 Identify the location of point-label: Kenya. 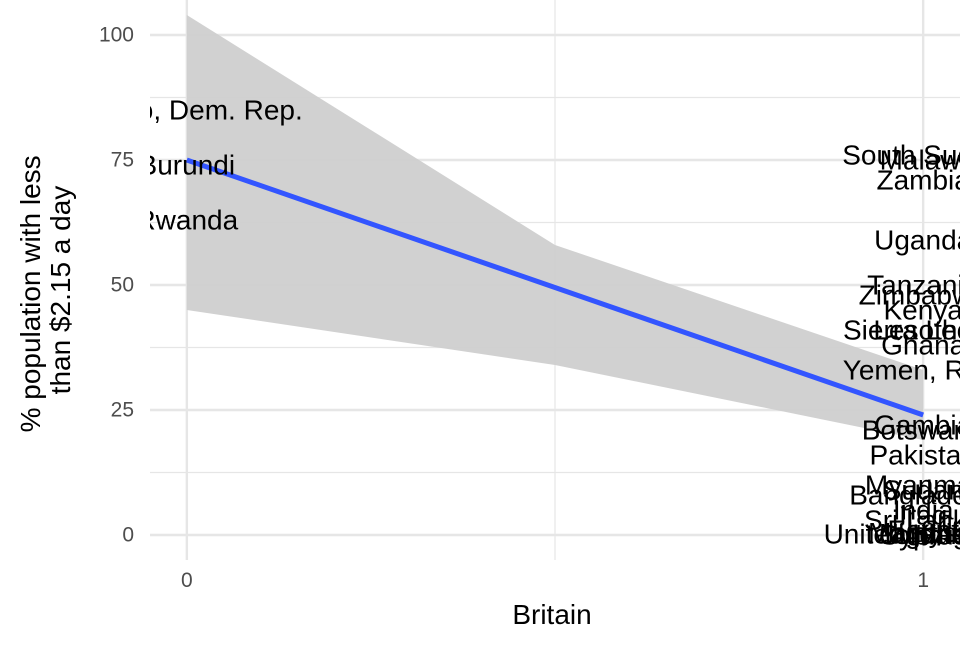
(923, 310).